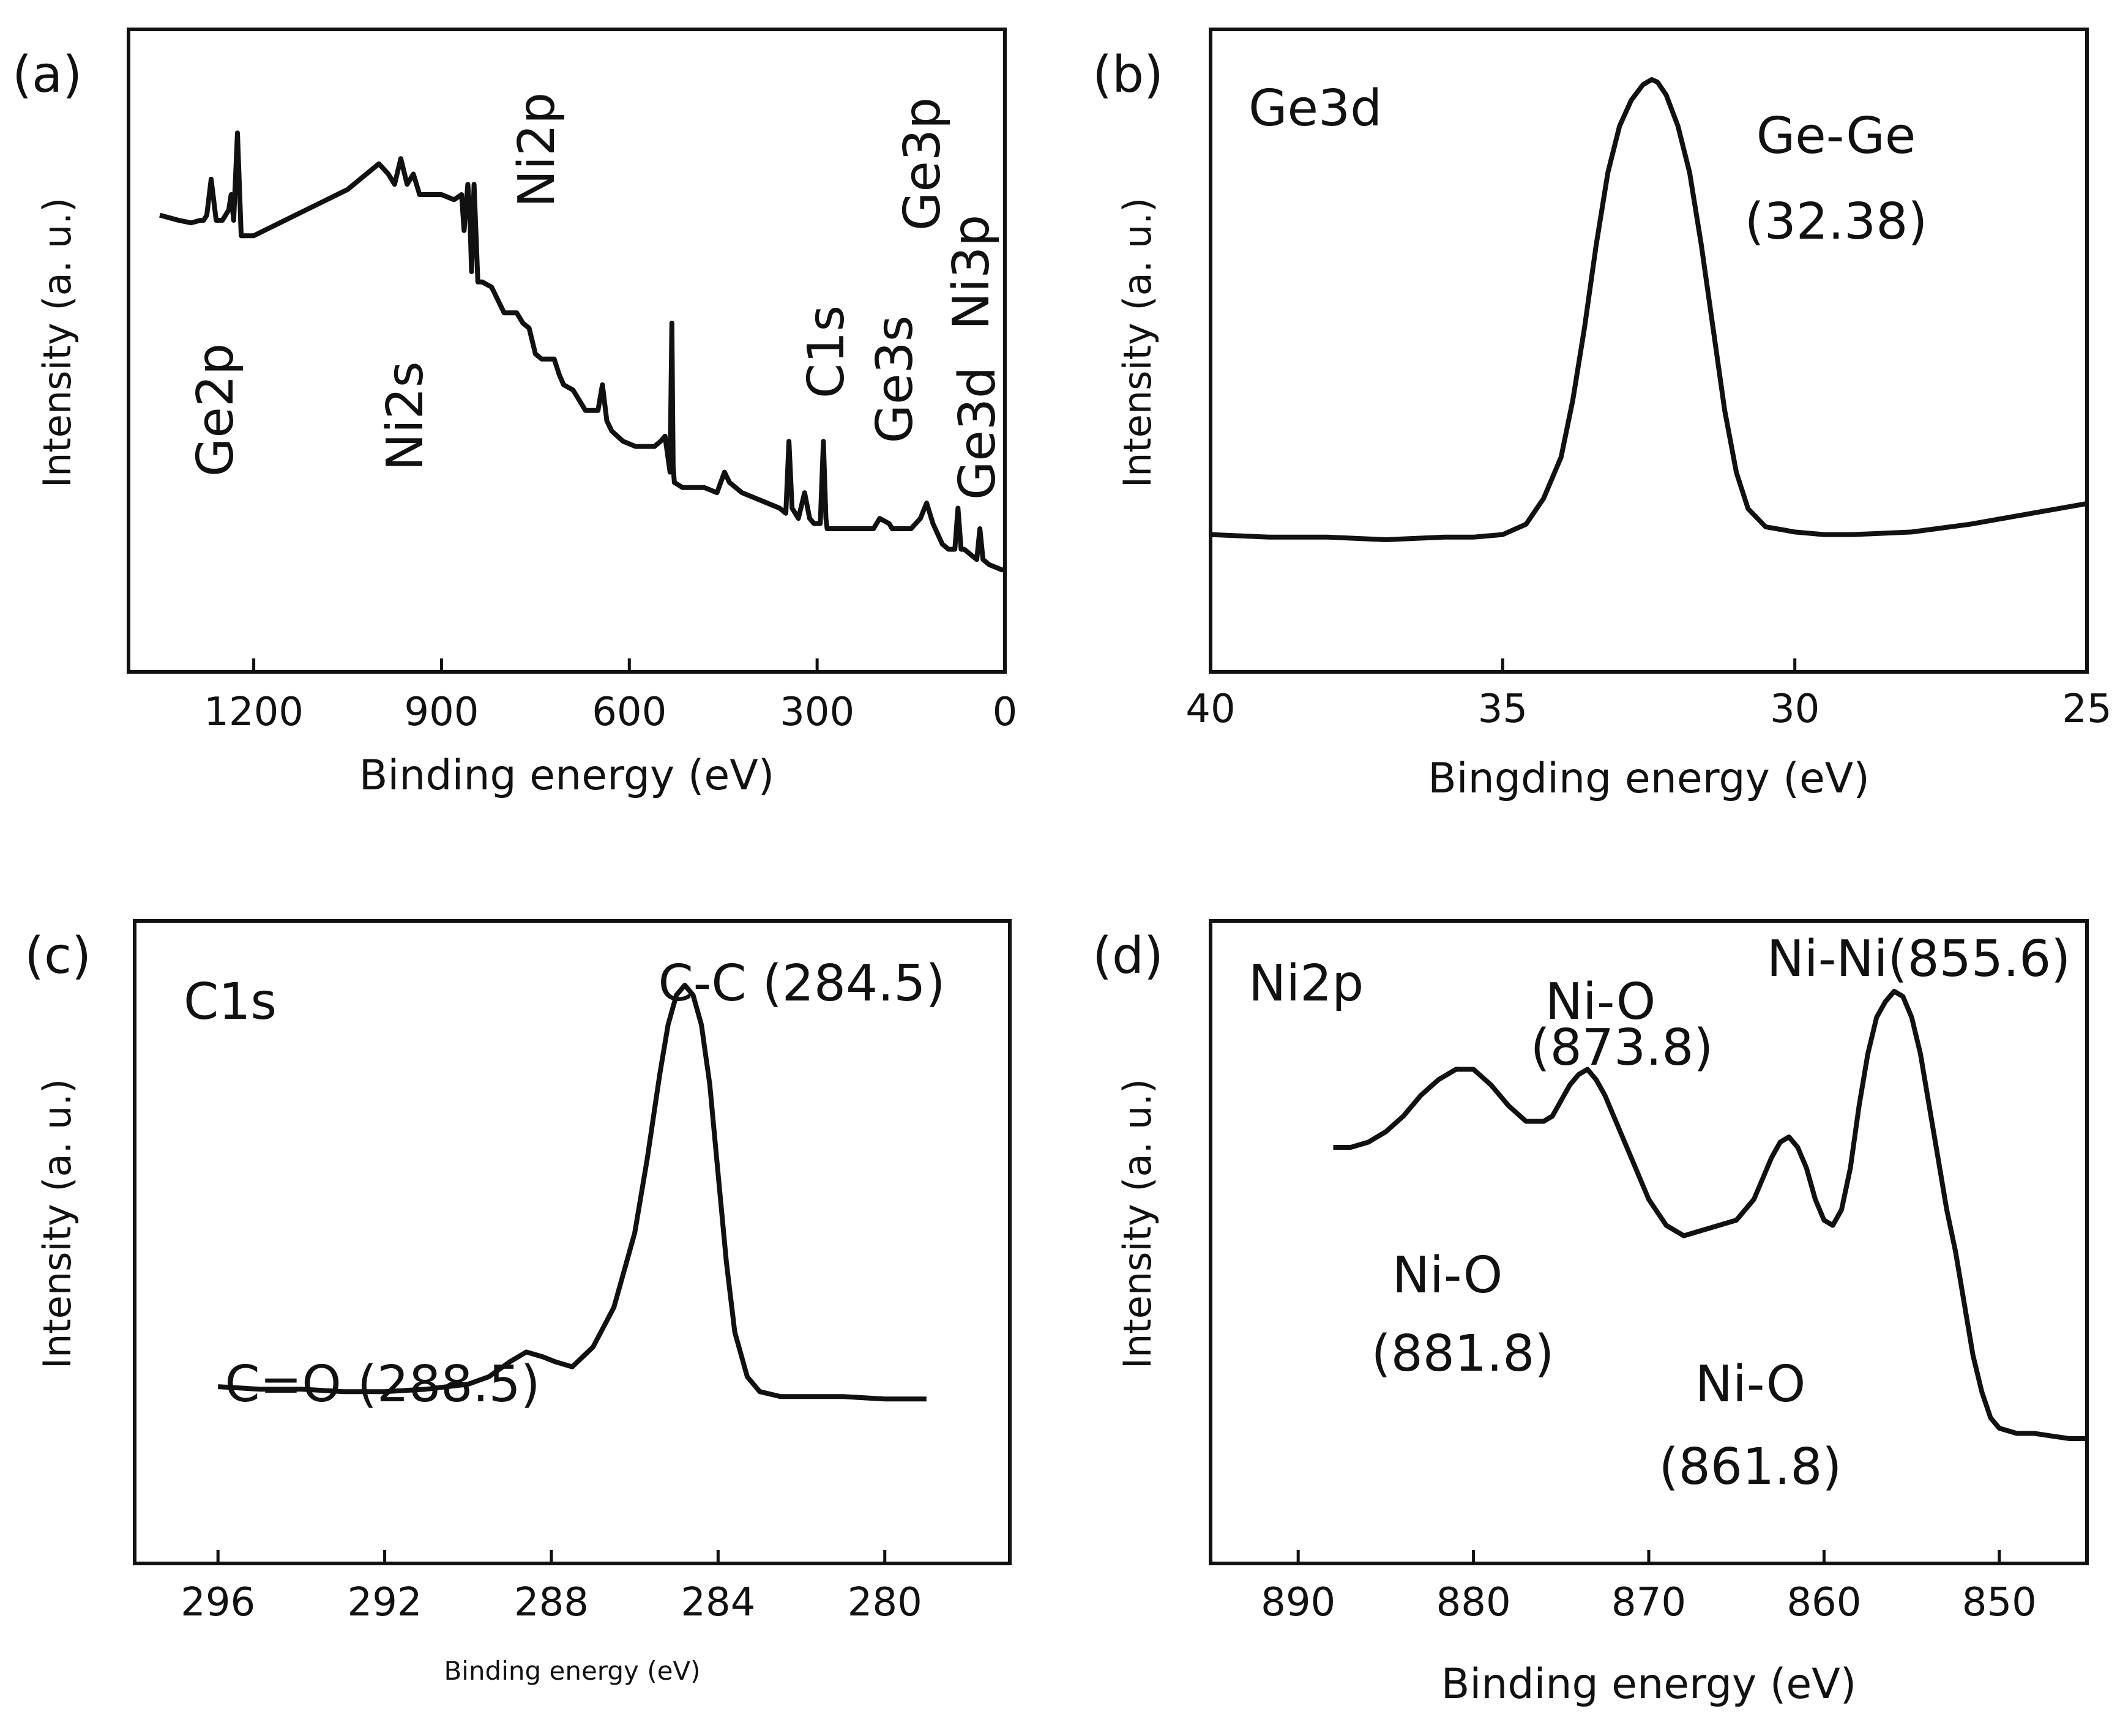 Image resolution: width=2120 pixels, height=1736 pixels. Describe the element at coordinates (582, 351) in the screenshot. I see `series-line-survey` at that location.